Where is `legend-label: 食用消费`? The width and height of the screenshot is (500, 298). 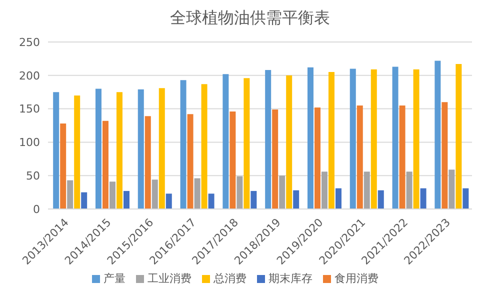 legend-label: 食用消费 is located at coordinates (356, 278).